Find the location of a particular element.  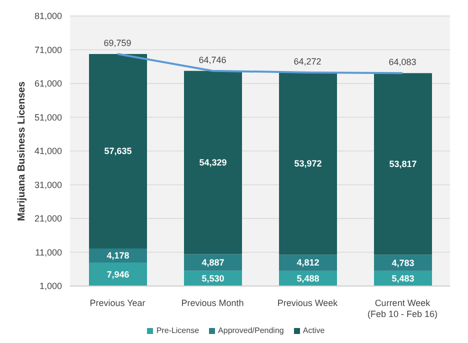

data-label: 53,817 is located at coordinates (403, 163).